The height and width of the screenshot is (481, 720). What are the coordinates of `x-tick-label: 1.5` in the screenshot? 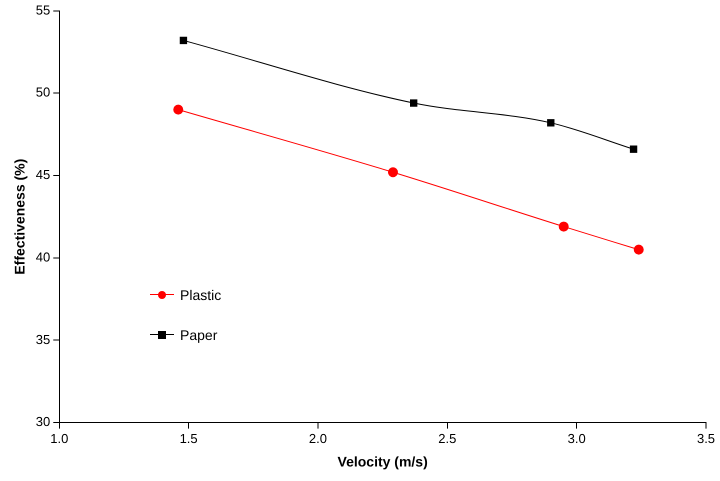 It's located at (189, 438).